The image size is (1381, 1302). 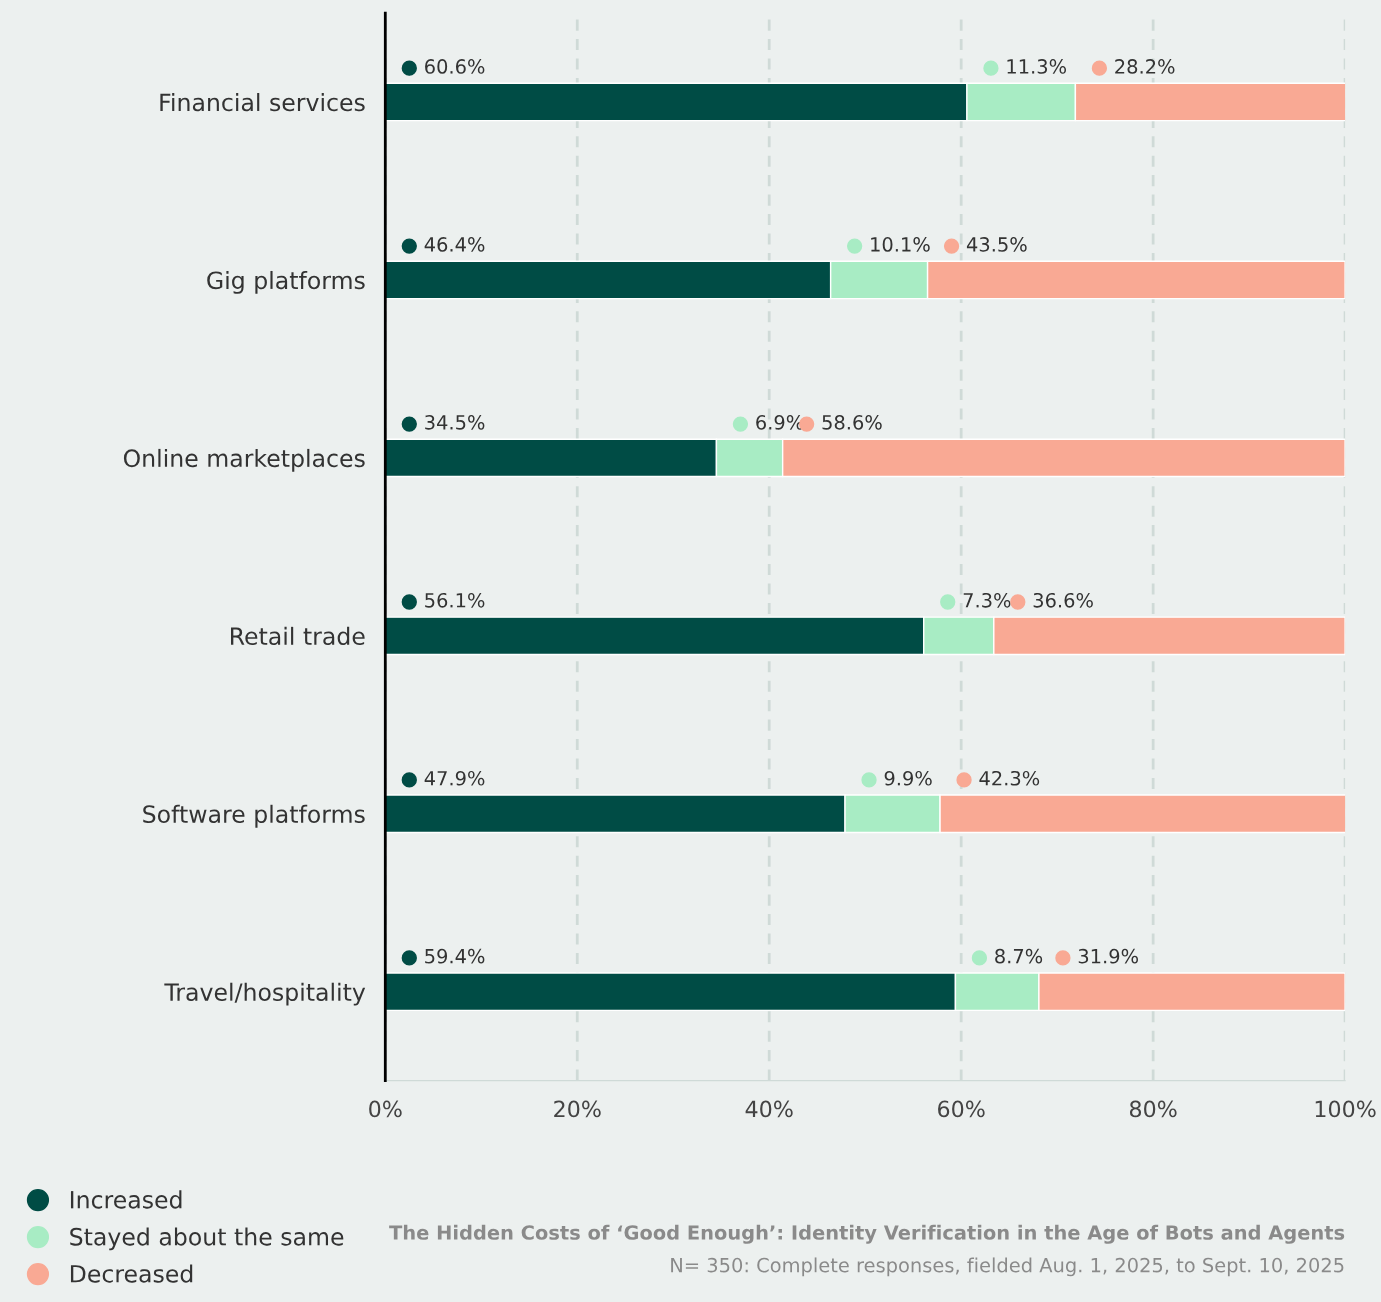 I want to click on data-label: 60.6%, so click(x=455, y=66).